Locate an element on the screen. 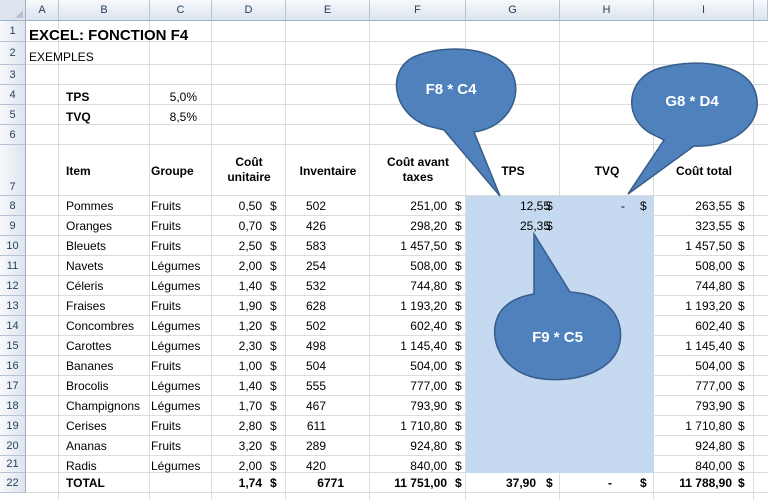 Image resolution: width=768 pixels, height=500 pixels. header-cout-total: Coût total is located at coordinates (704, 171).